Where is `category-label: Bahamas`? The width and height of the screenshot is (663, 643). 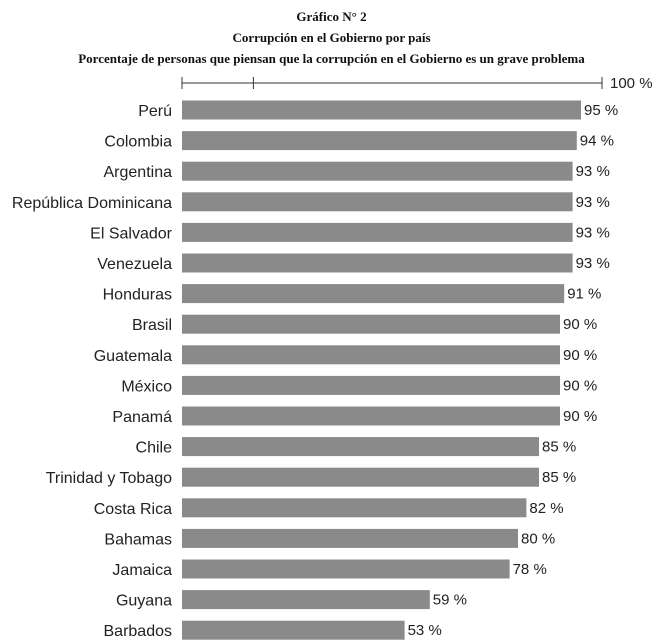
category-label: Bahamas is located at coordinates (138, 539).